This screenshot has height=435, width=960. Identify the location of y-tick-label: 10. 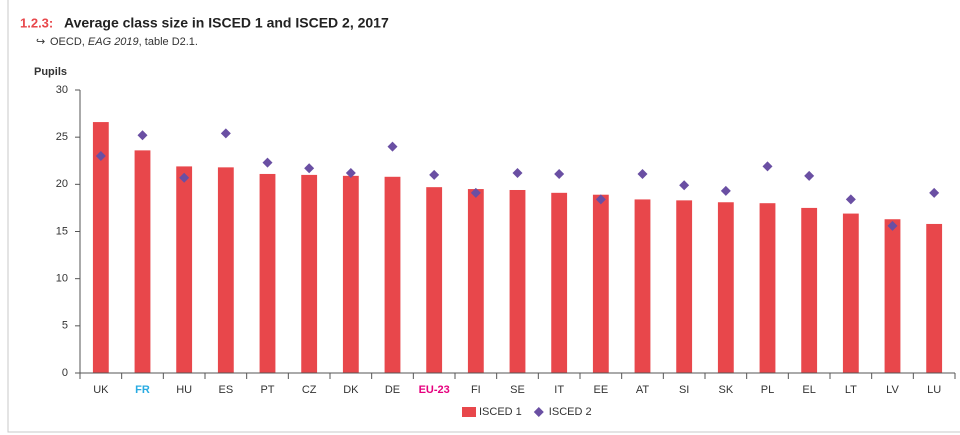
(62, 279).